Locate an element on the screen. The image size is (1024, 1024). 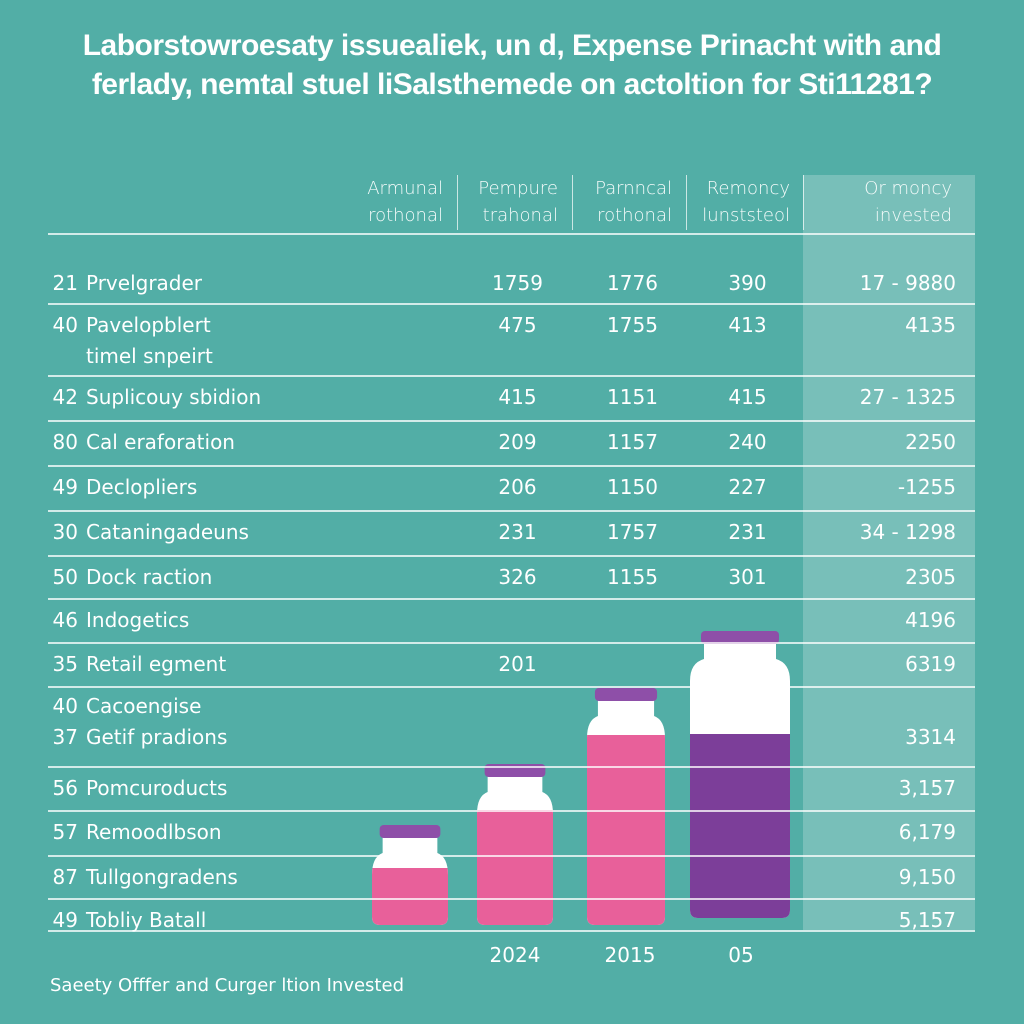
row-label: Remoodlbson is located at coordinates (154, 832).